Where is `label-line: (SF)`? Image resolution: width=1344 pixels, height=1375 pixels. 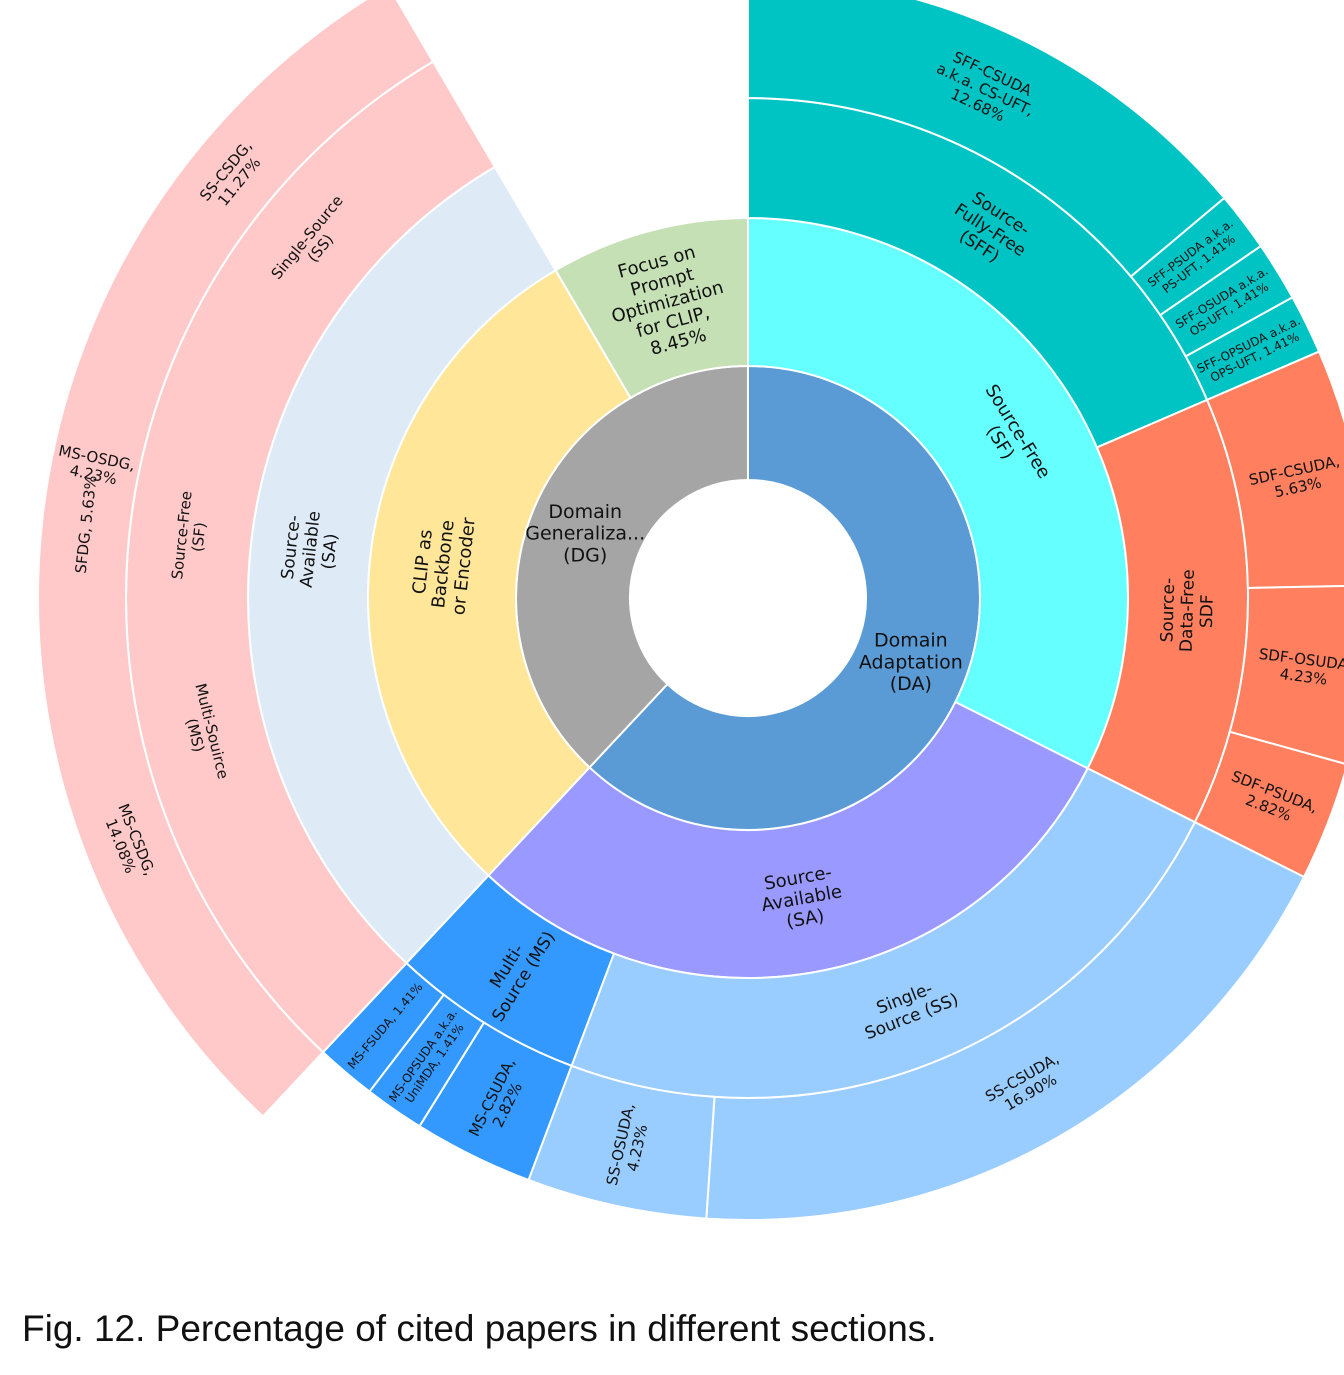
label-line: (SF) is located at coordinates (198, 537).